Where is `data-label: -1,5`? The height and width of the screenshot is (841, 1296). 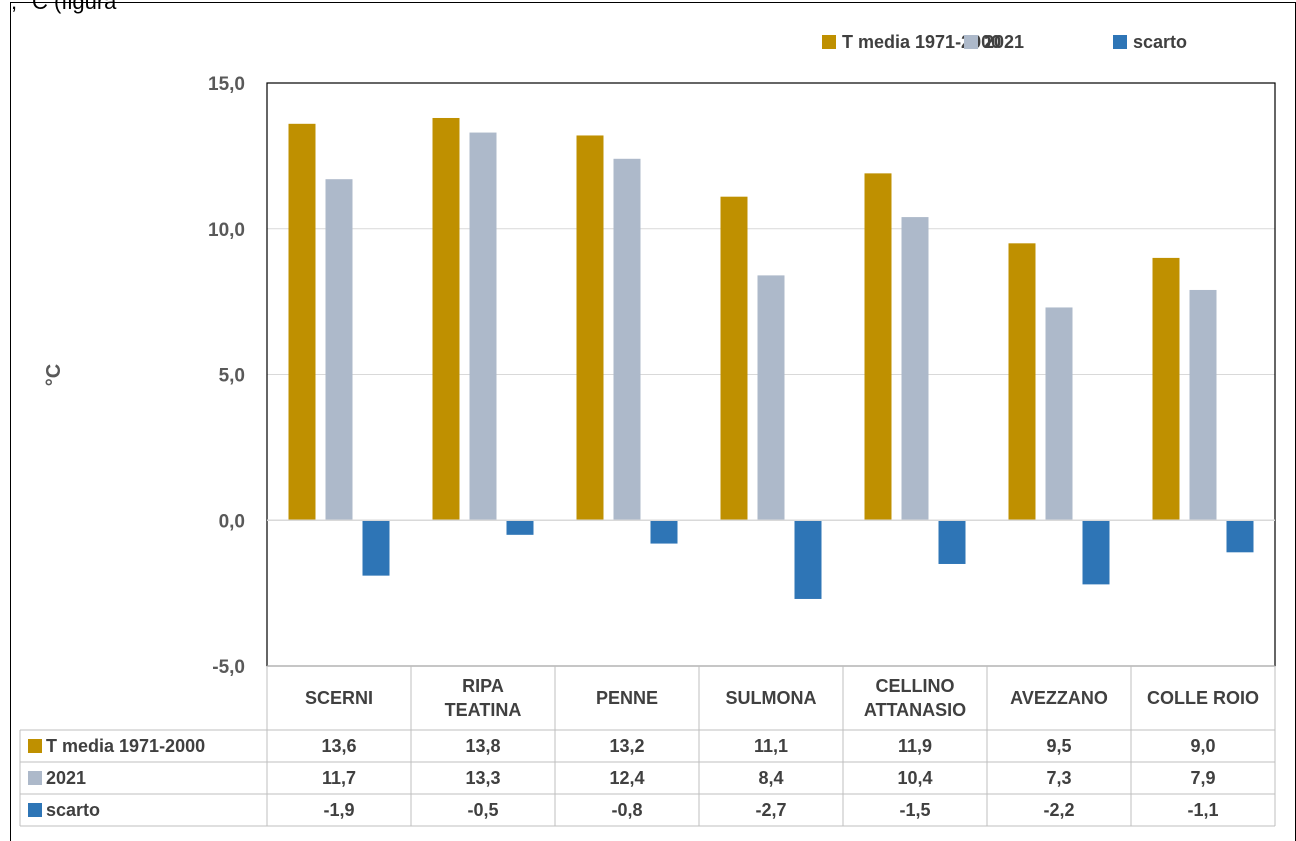
data-label: -1,5 is located at coordinates (914, 810).